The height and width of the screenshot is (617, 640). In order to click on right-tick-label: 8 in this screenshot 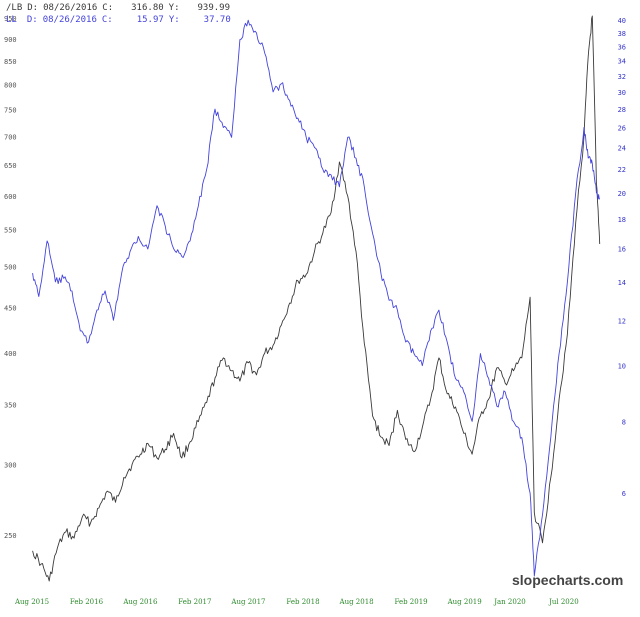, I will do `click(624, 422)`.